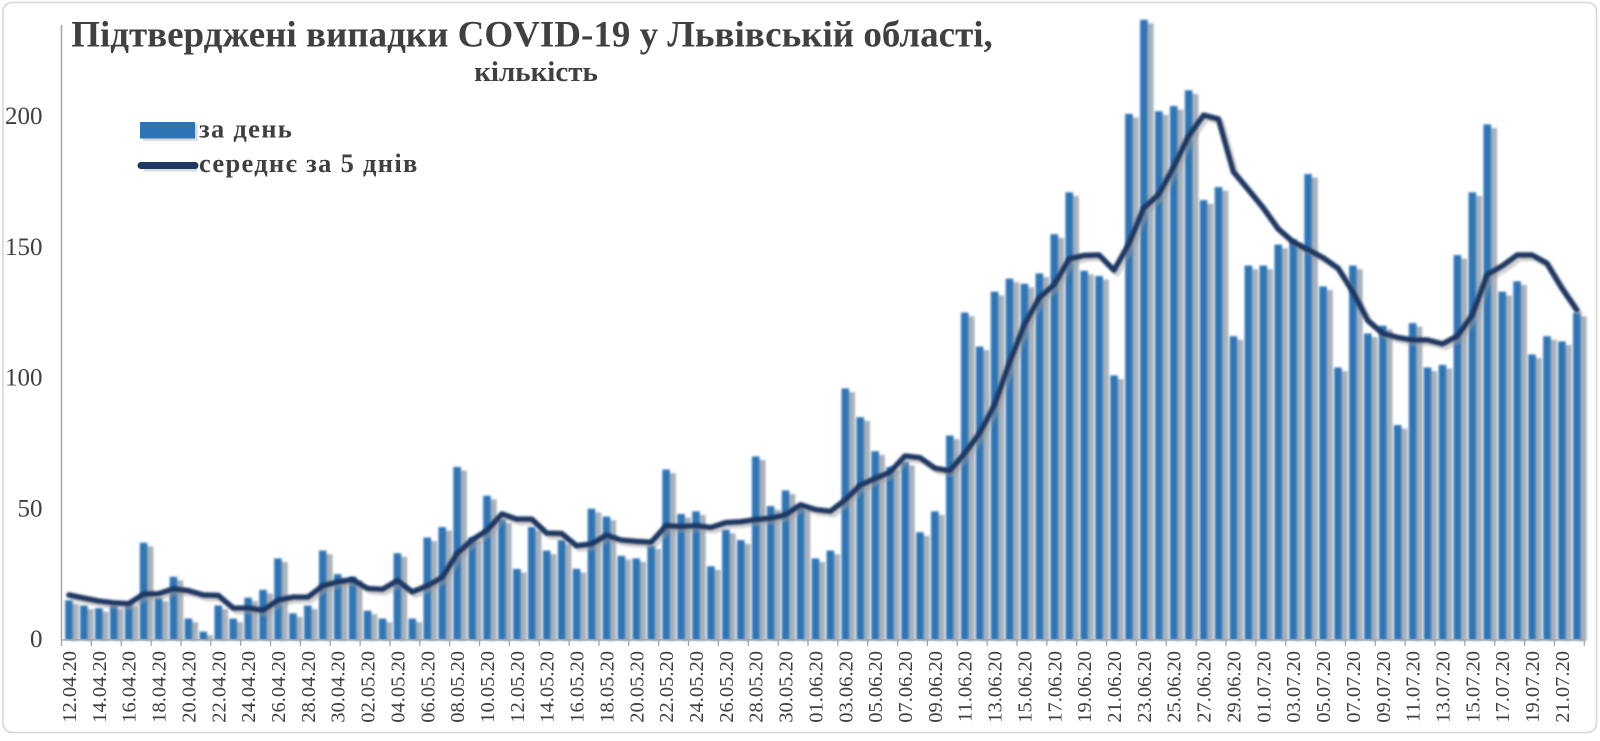  What do you see at coordinates (30, 509) in the screenshot?
I see `svg-text: 50` at bounding box center [30, 509].